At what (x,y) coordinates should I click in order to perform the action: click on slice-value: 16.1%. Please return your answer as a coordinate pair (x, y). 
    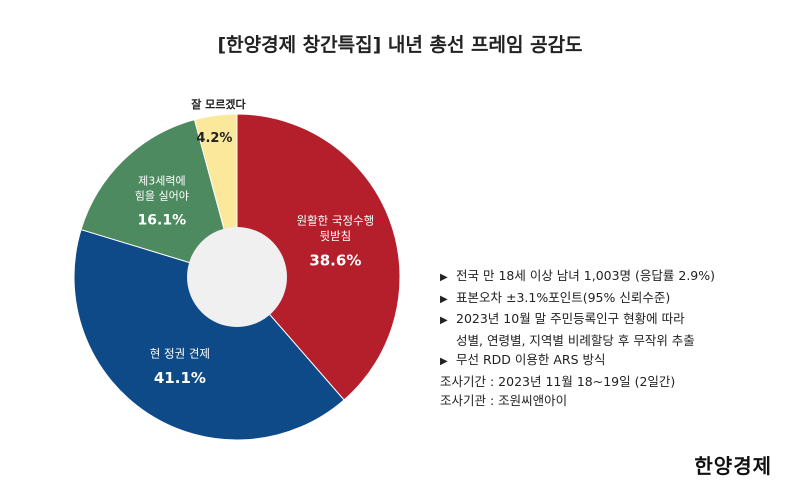
    Looking at the image, I should click on (162, 220).